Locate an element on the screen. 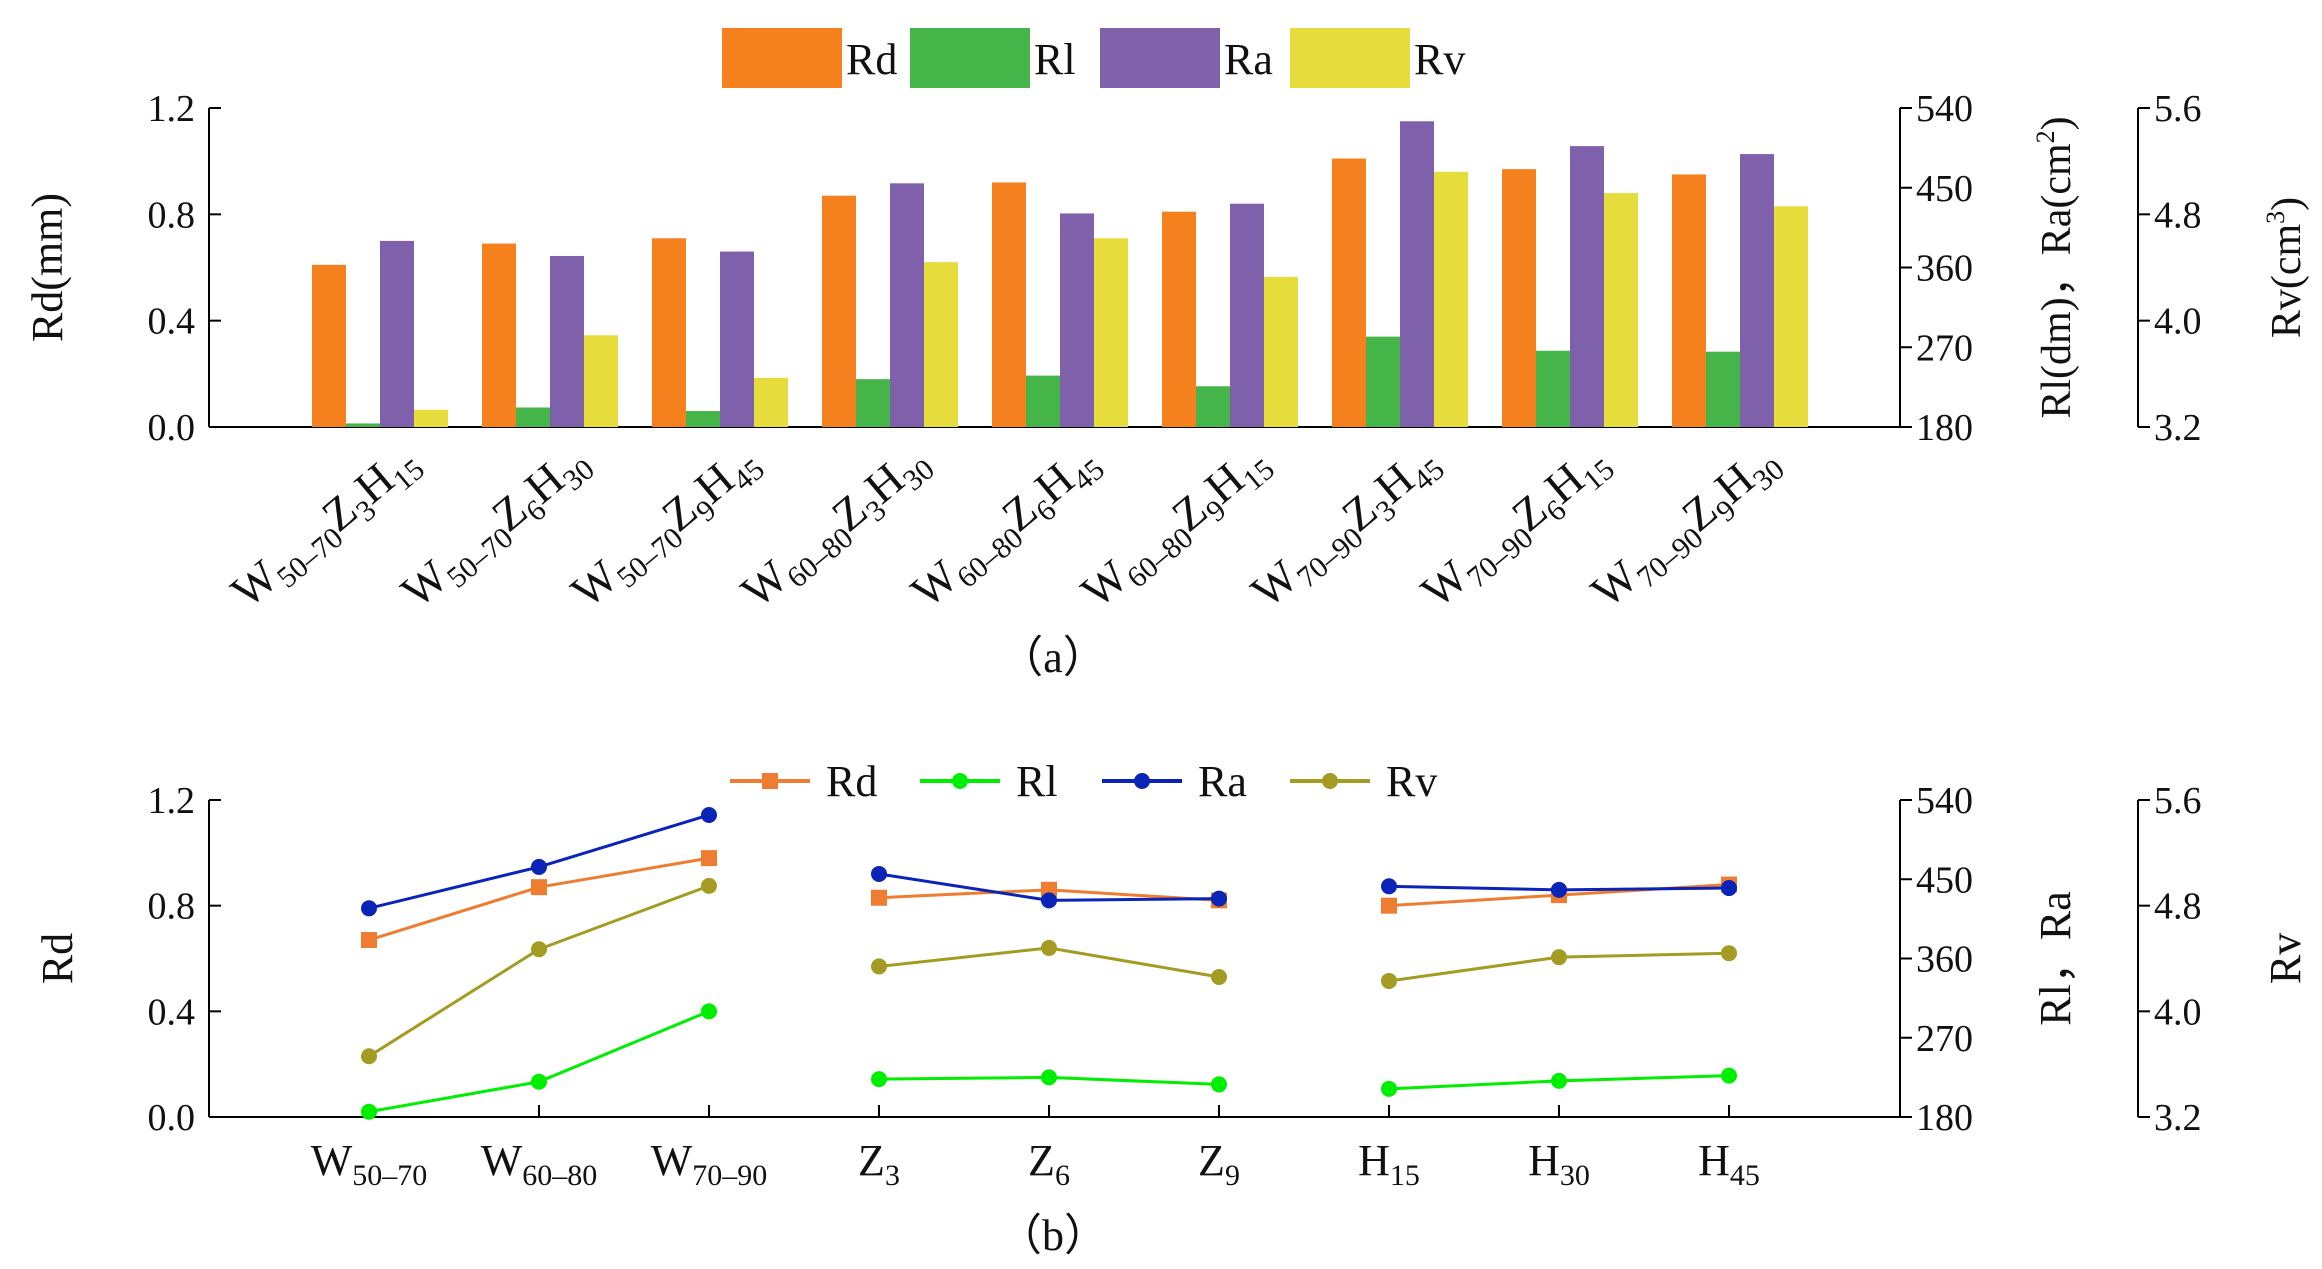  left-axis-tick-label: 0.4 is located at coordinates (172, 1012).